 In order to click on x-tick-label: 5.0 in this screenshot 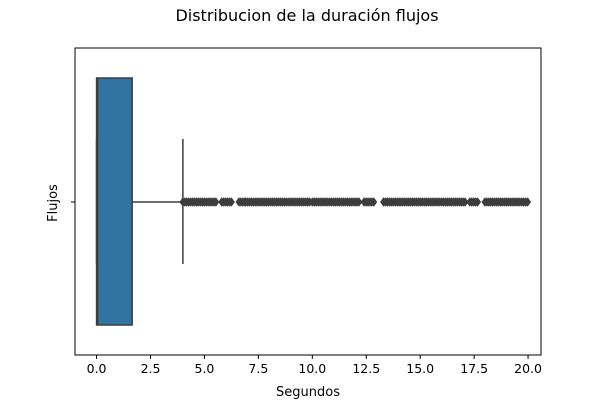, I will do `click(204, 368)`.